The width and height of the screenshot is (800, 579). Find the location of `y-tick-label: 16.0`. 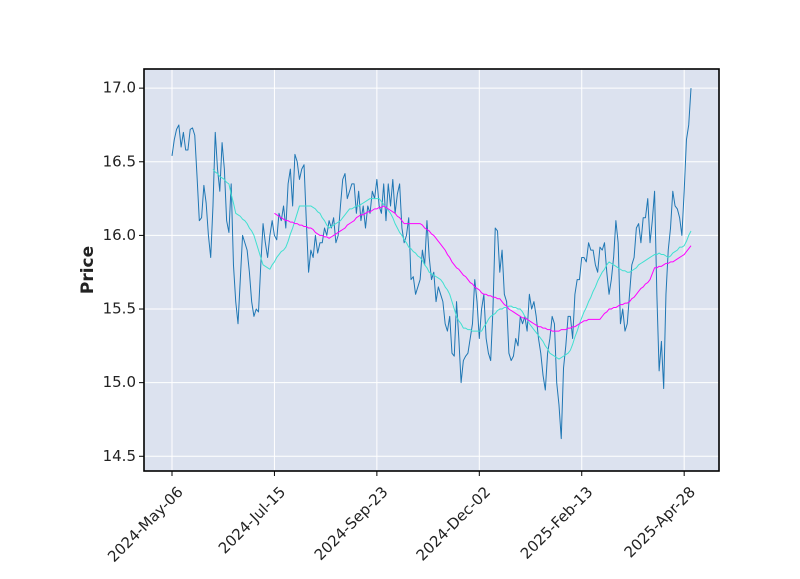

y-tick-label: 16.0 is located at coordinates (119, 235).